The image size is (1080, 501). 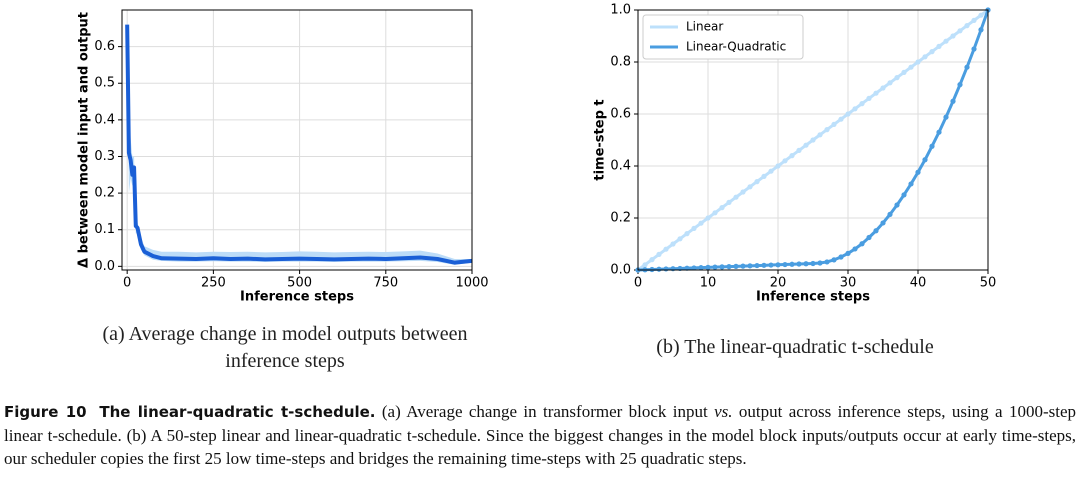 What do you see at coordinates (104, 193) in the screenshot?
I see `y-tick-label: 0.2` at bounding box center [104, 193].